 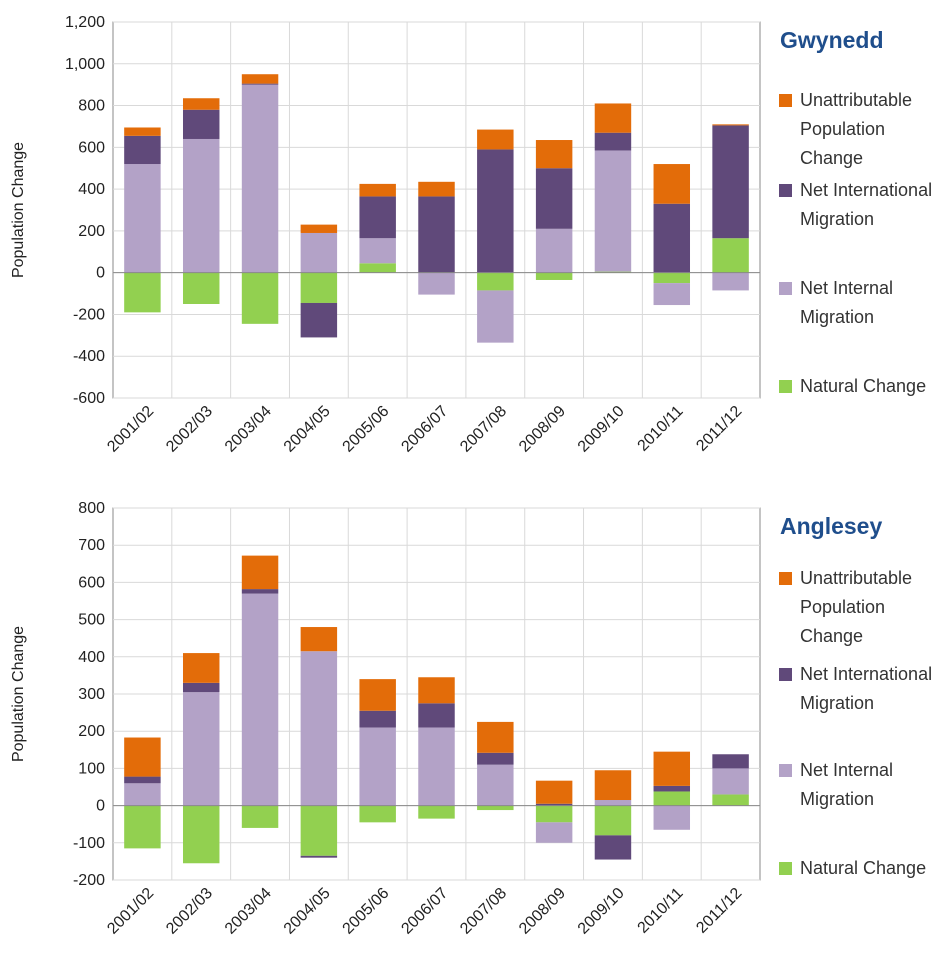 What do you see at coordinates (719, 911) in the screenshot?
I see `x-tick-label: 2011/12` at bounding box center [719, 911].